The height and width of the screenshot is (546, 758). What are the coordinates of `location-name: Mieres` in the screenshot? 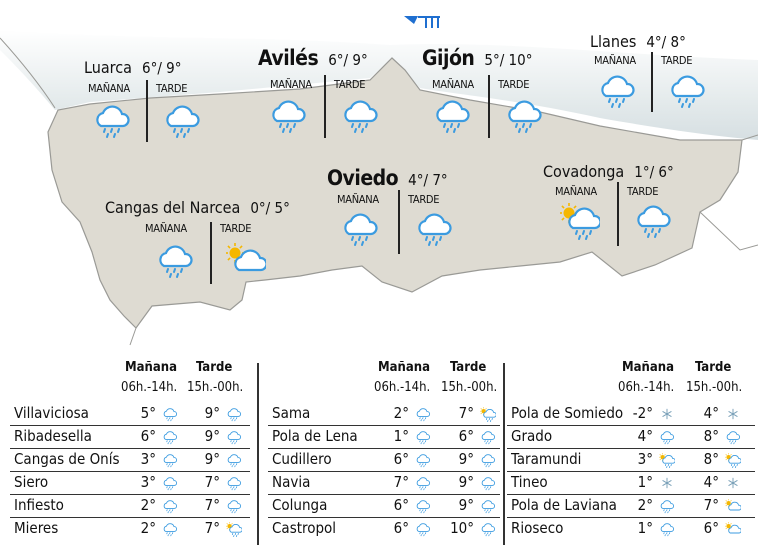 It's located at (36, 528).